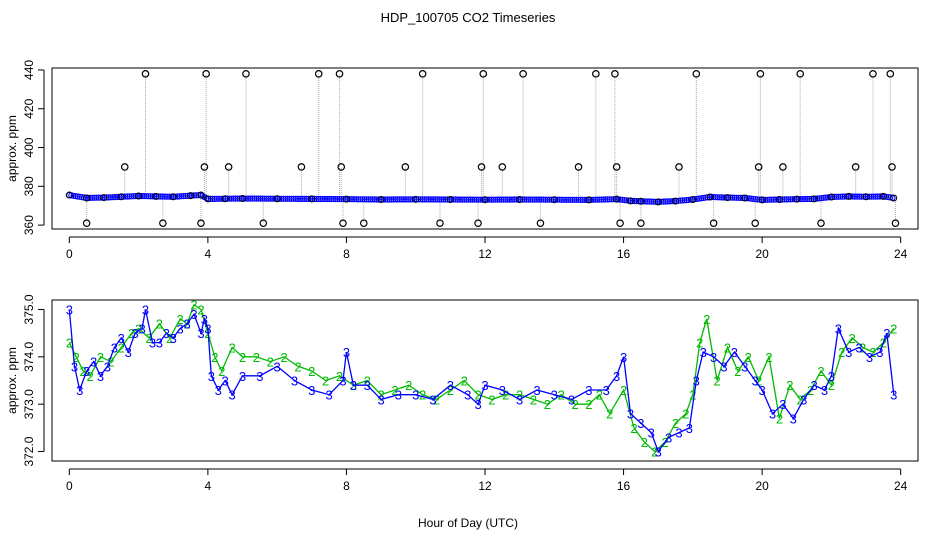 The height and width of the screenshot is (540, 936). What do you see at coordinates (242, 376) in the screenshot?
I see `series-3-point-27: 3` at bounding box center [242, 376].